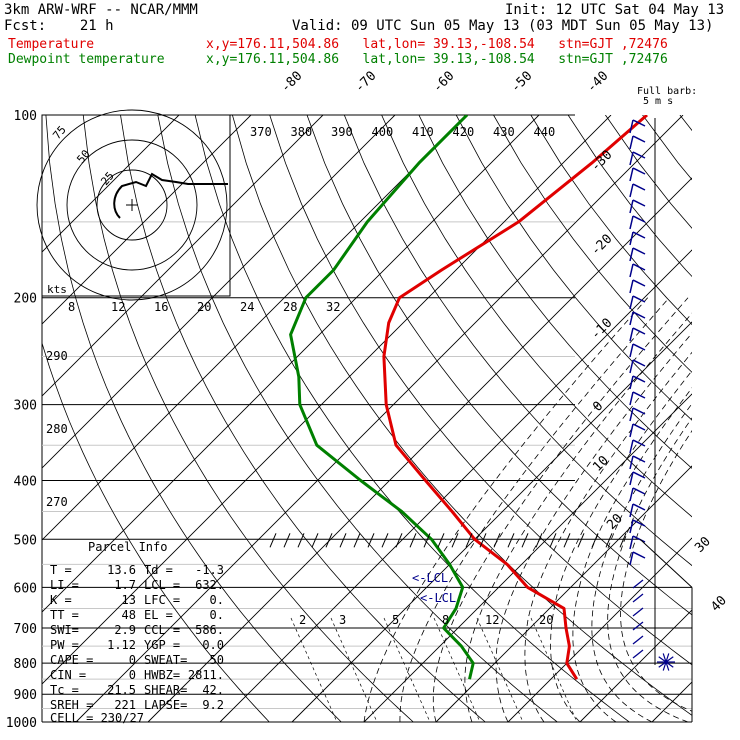 This screenshot has height=740, width=740. I want to click on pressure-label: 400, so click(25, 481).